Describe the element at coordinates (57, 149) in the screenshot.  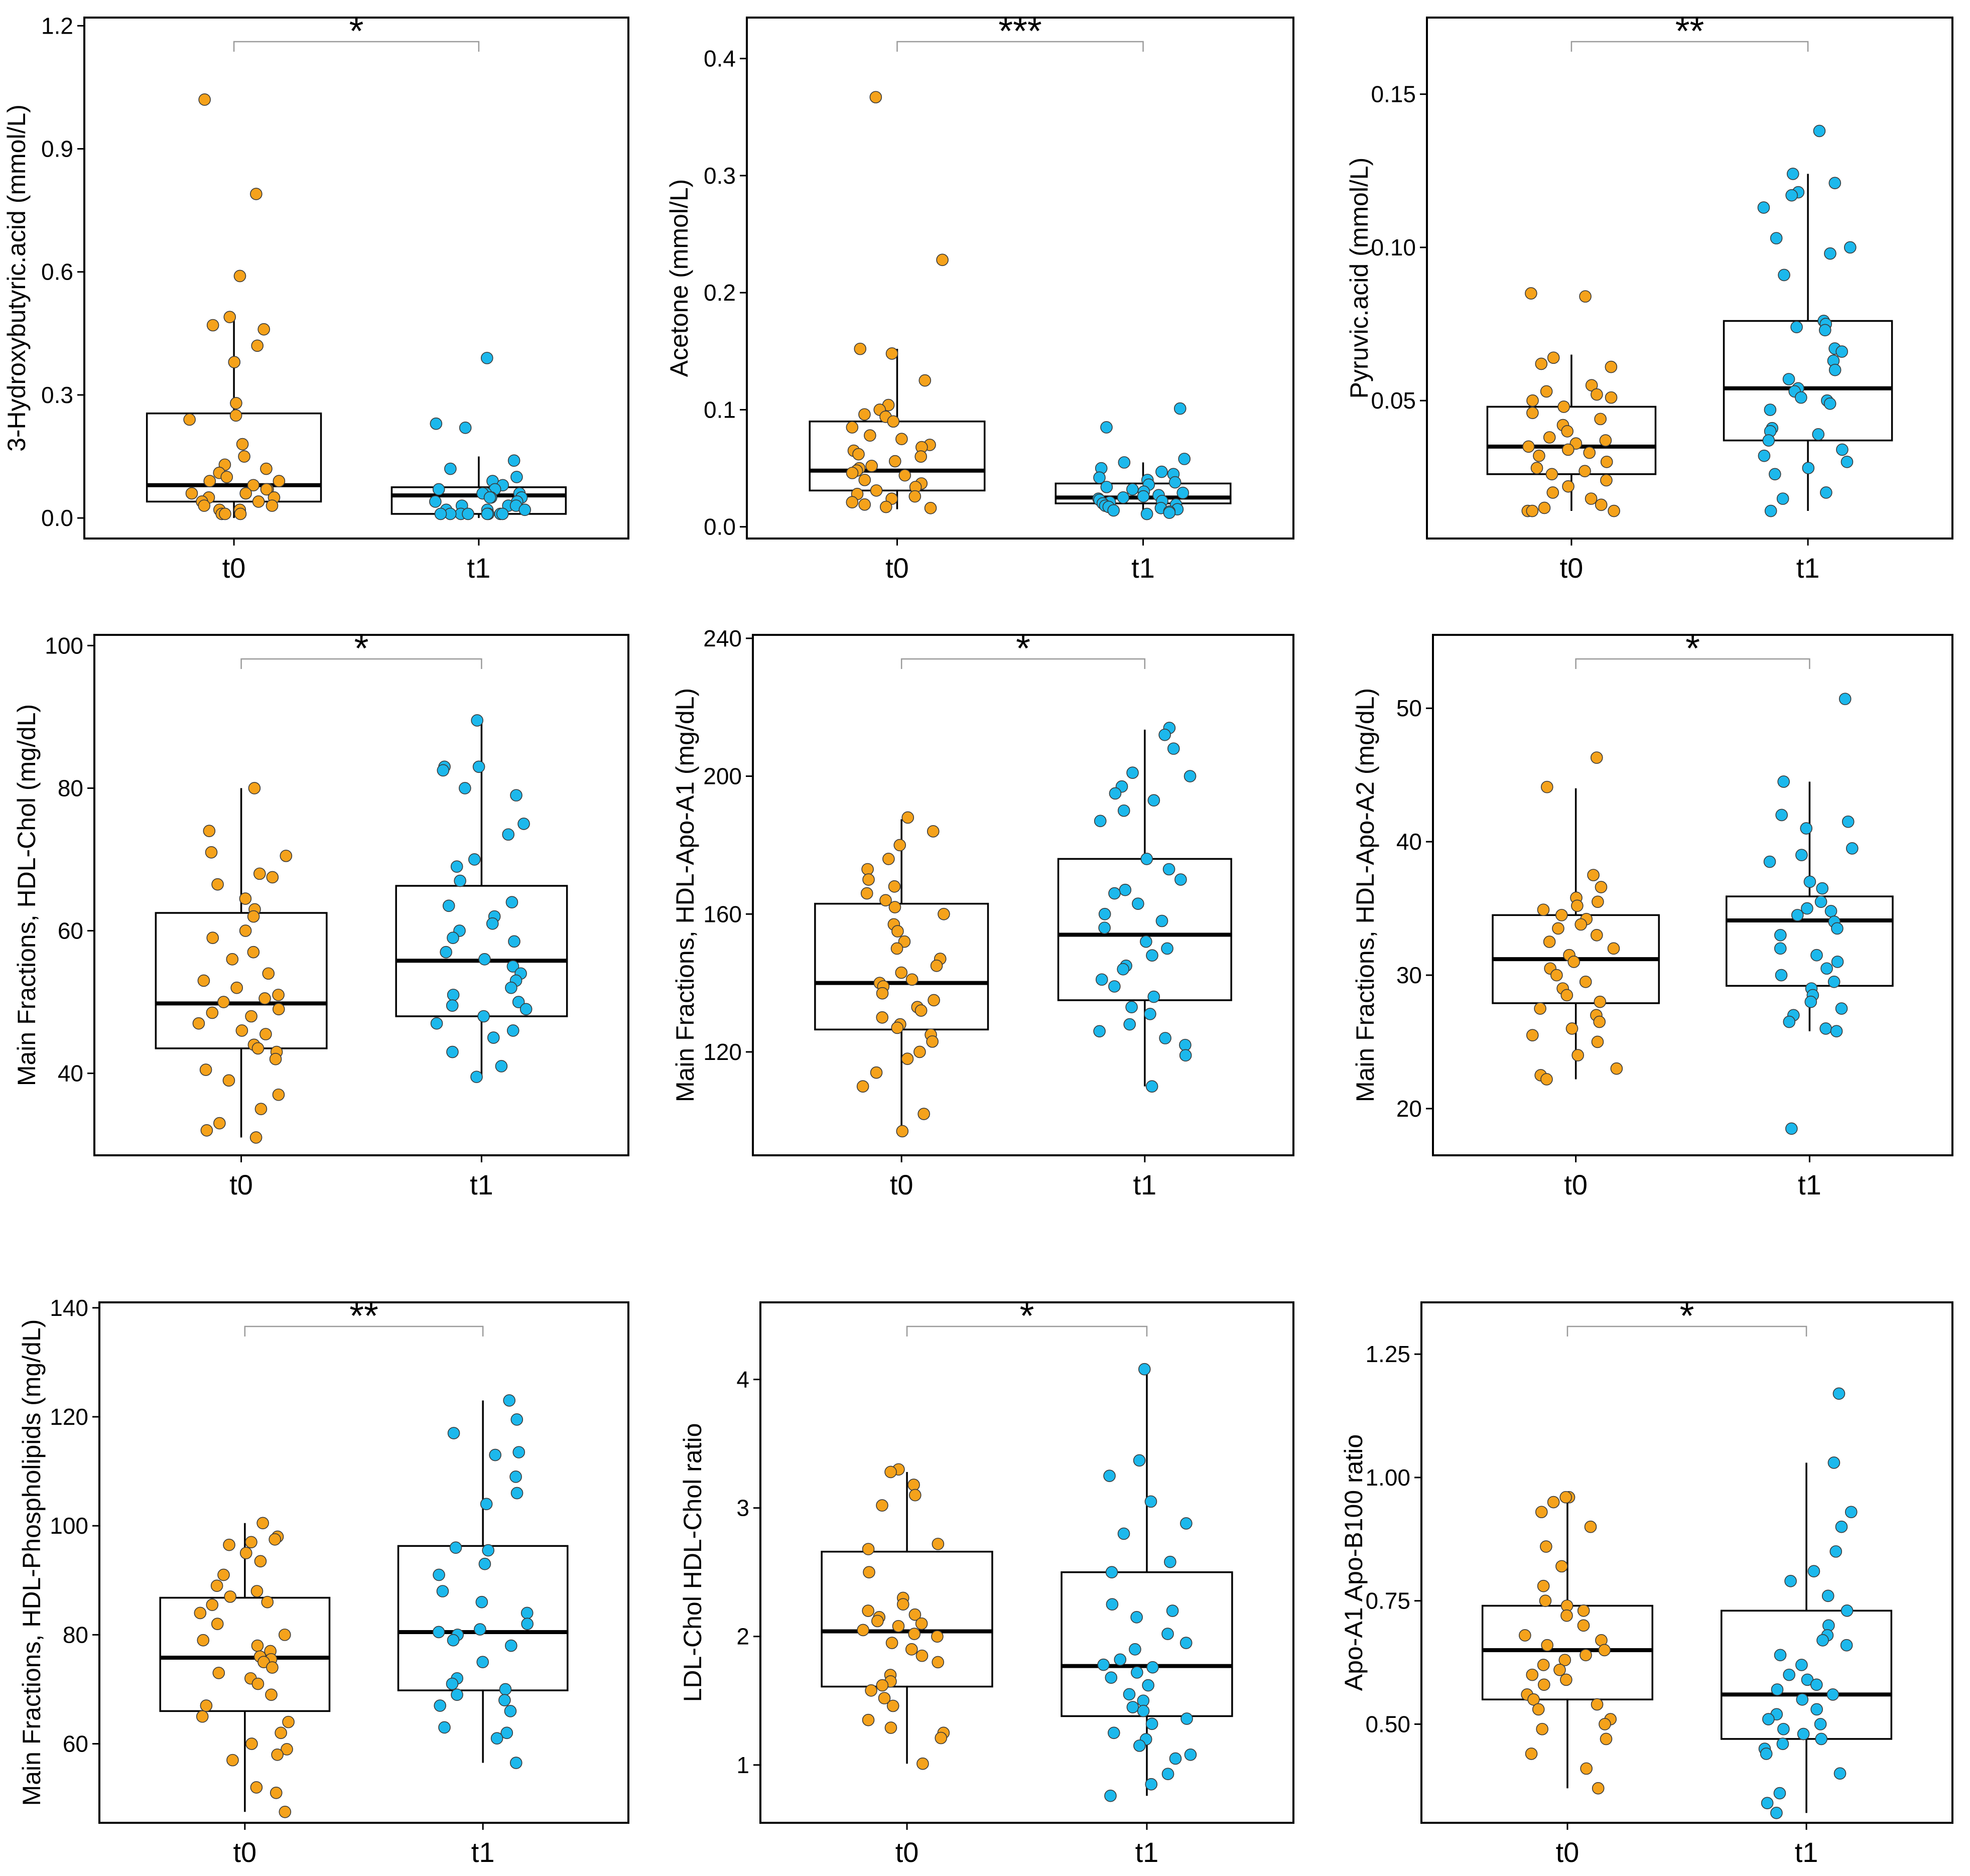
I see `y-tick-label: 0.9` at that location.